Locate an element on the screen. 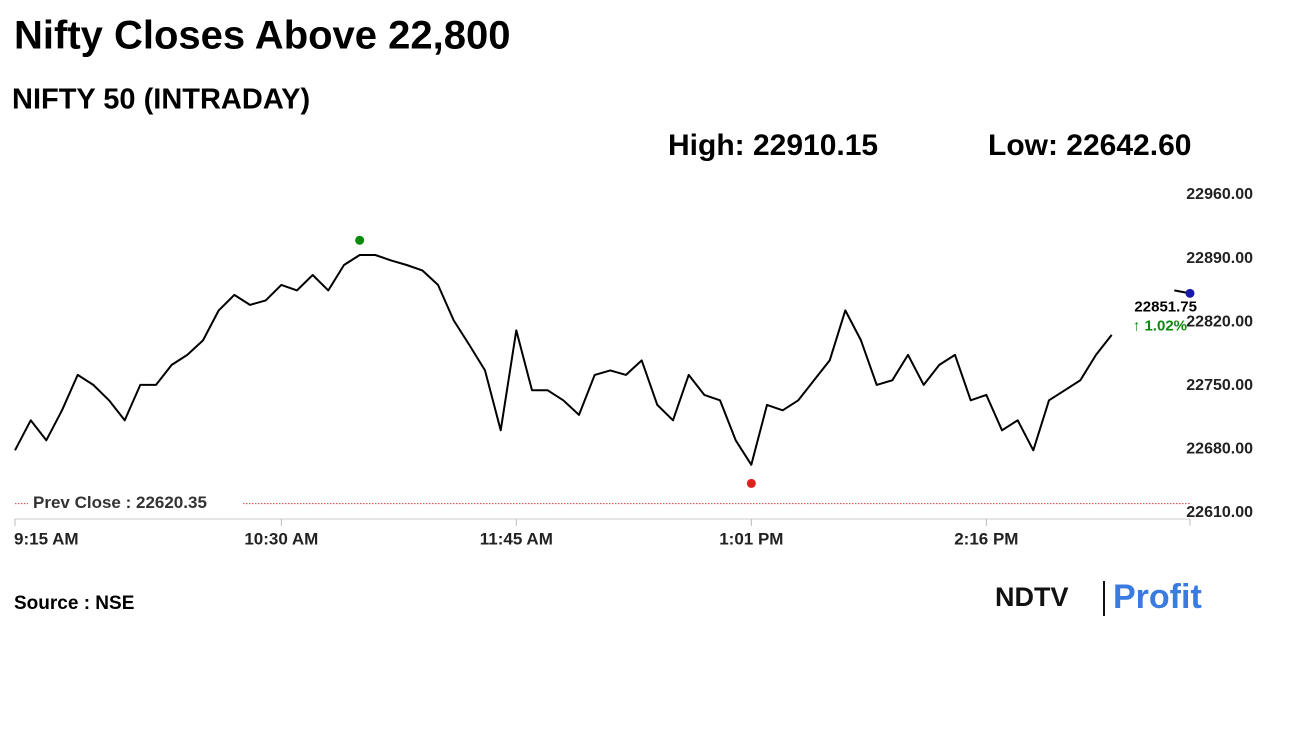  prev-close-label: Prev Close : 22620.35 is located at coordinates (120, 502).